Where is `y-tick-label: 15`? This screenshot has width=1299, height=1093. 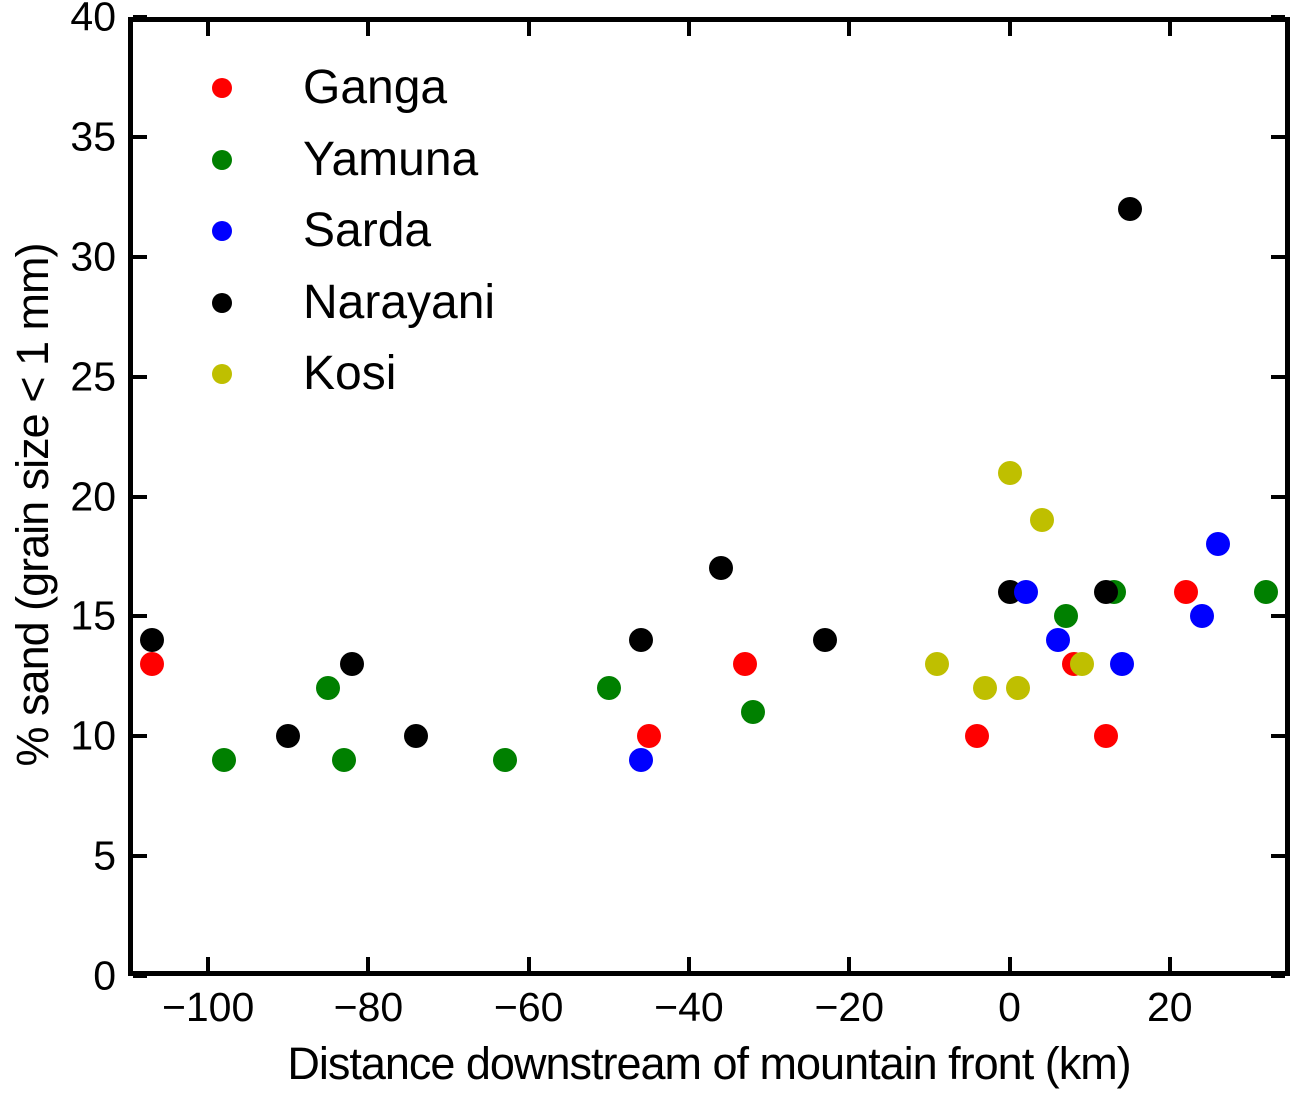 y-tick-label: 15 is located at coordinates (93, 615).